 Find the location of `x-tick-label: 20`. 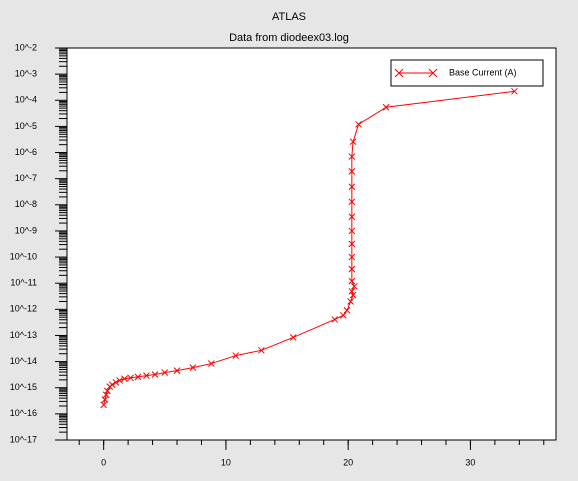

x-tick-label: 20 is located at coordinates (348, 462).